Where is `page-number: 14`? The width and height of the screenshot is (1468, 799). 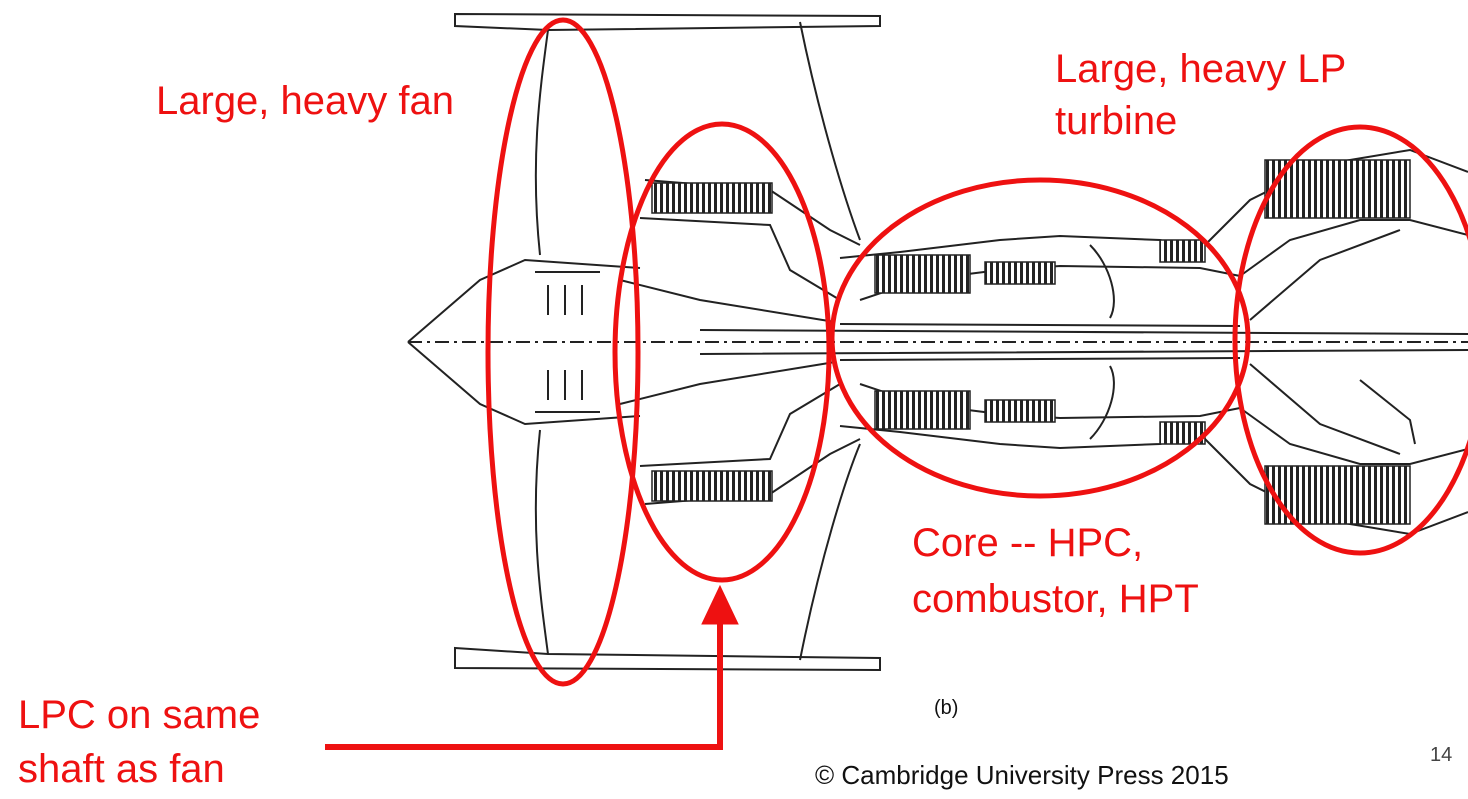
page-number: 14 is located at coordinates (1441, 755).